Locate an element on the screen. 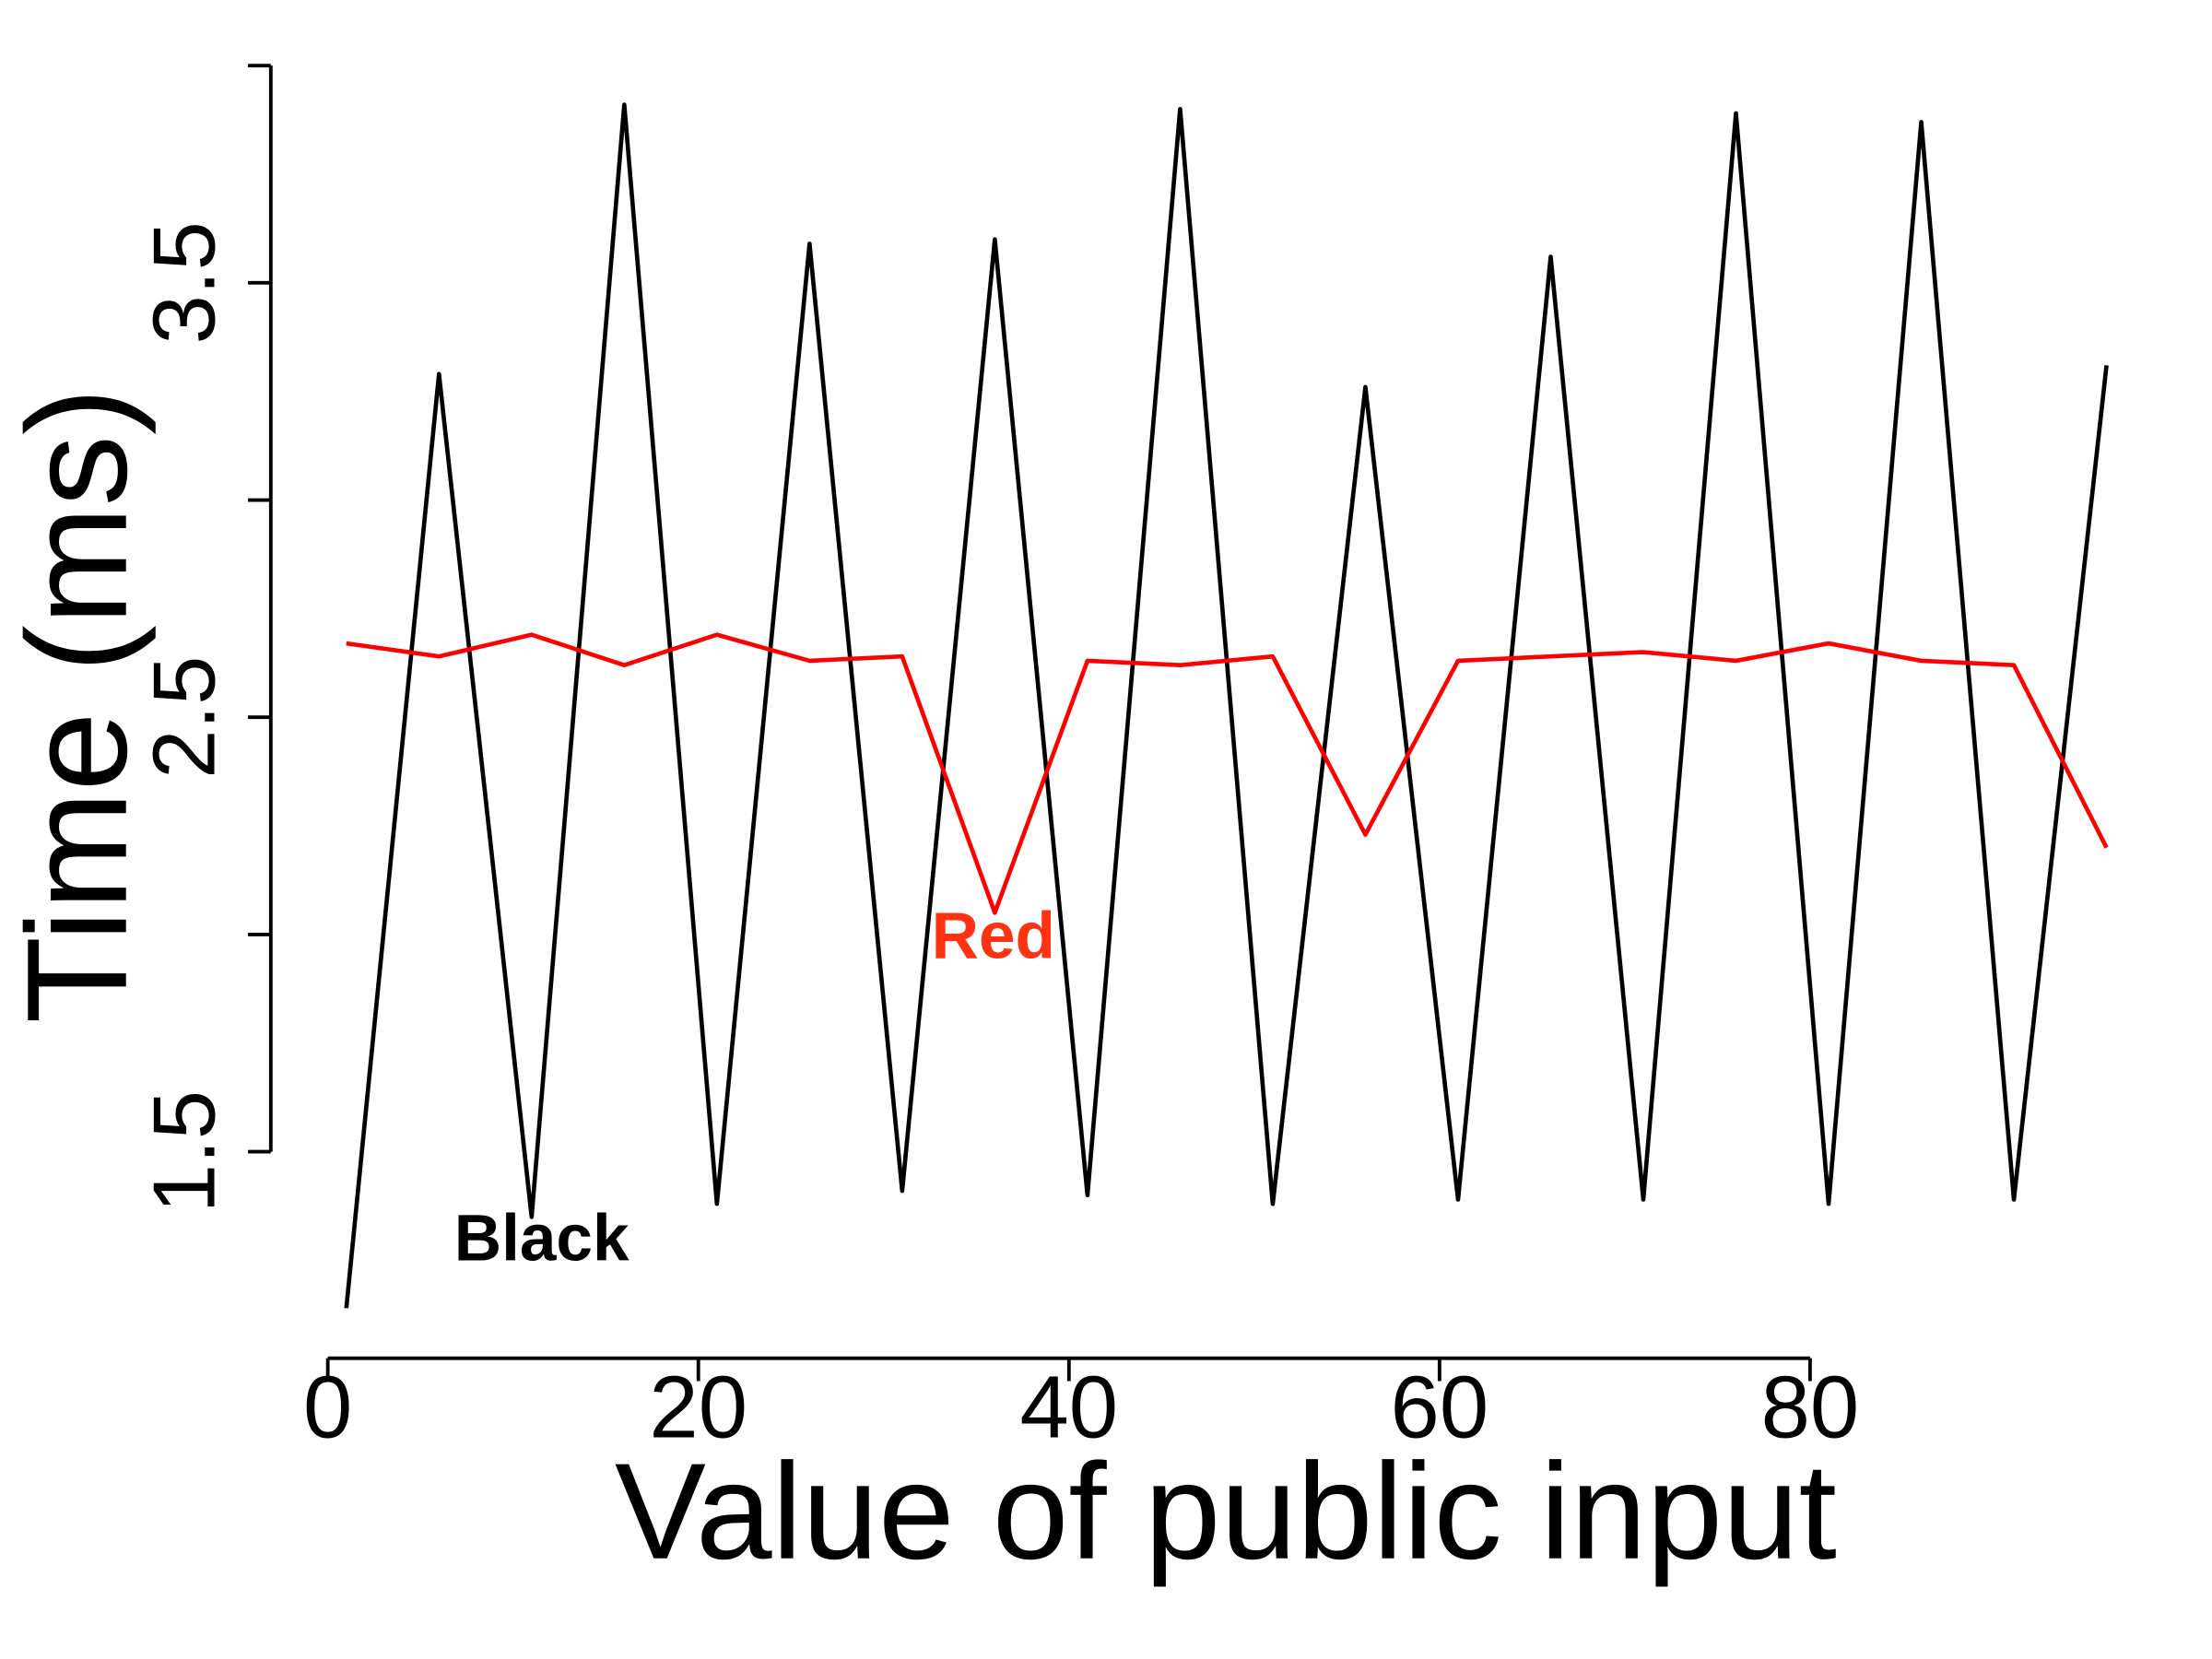 This screenshot has width=2212, height=1659. x-tick-label: 0 is located at coordinates (327, 1407).